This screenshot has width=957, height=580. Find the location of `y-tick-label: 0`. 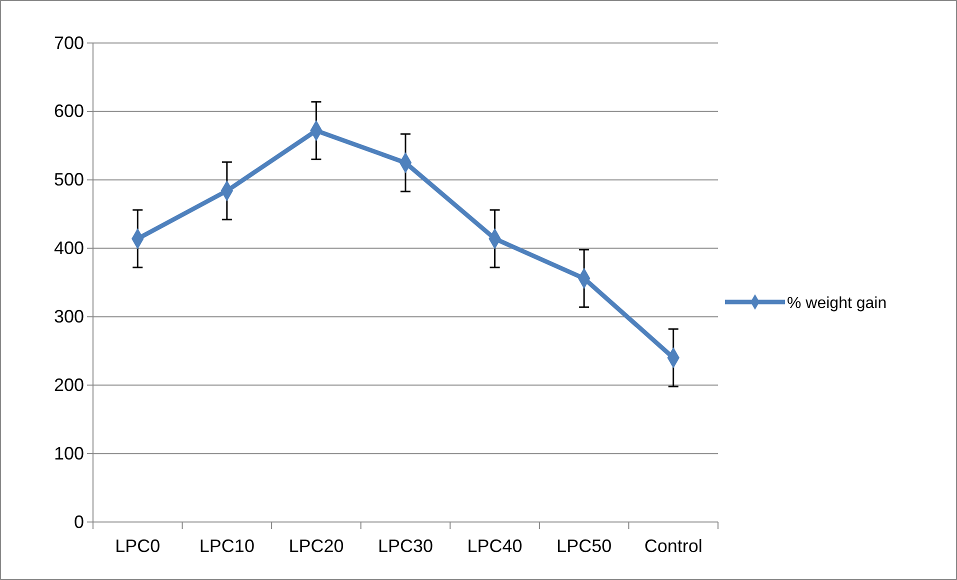

y-tick-label: 0 is located at coordinates (79, 522).